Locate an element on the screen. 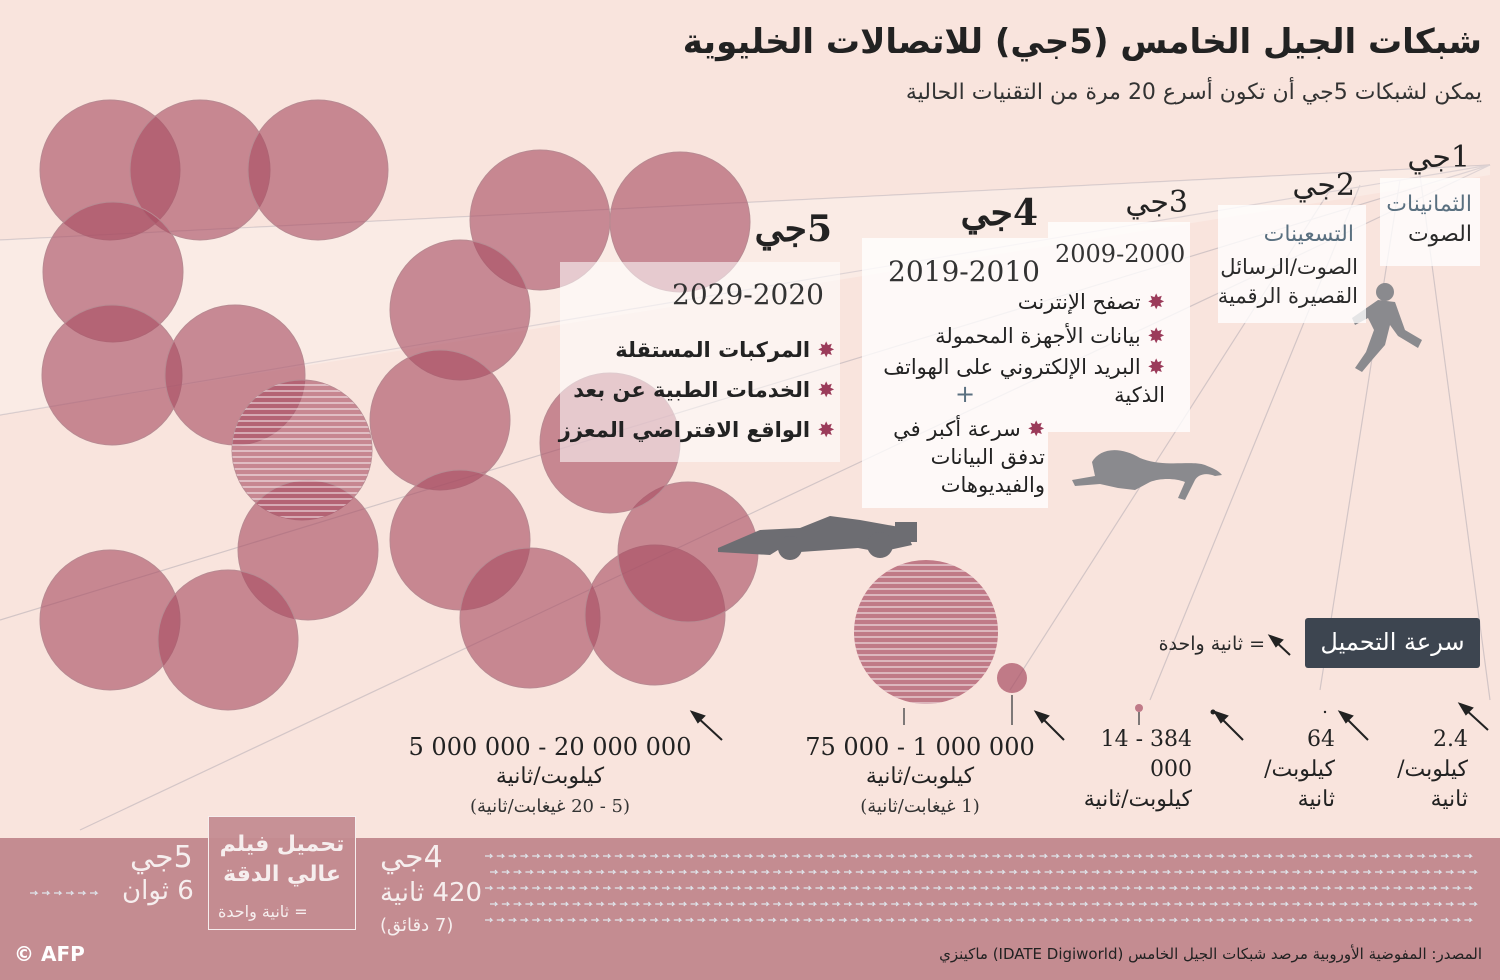  plus-sign: + is located at coordinates (965, 394).